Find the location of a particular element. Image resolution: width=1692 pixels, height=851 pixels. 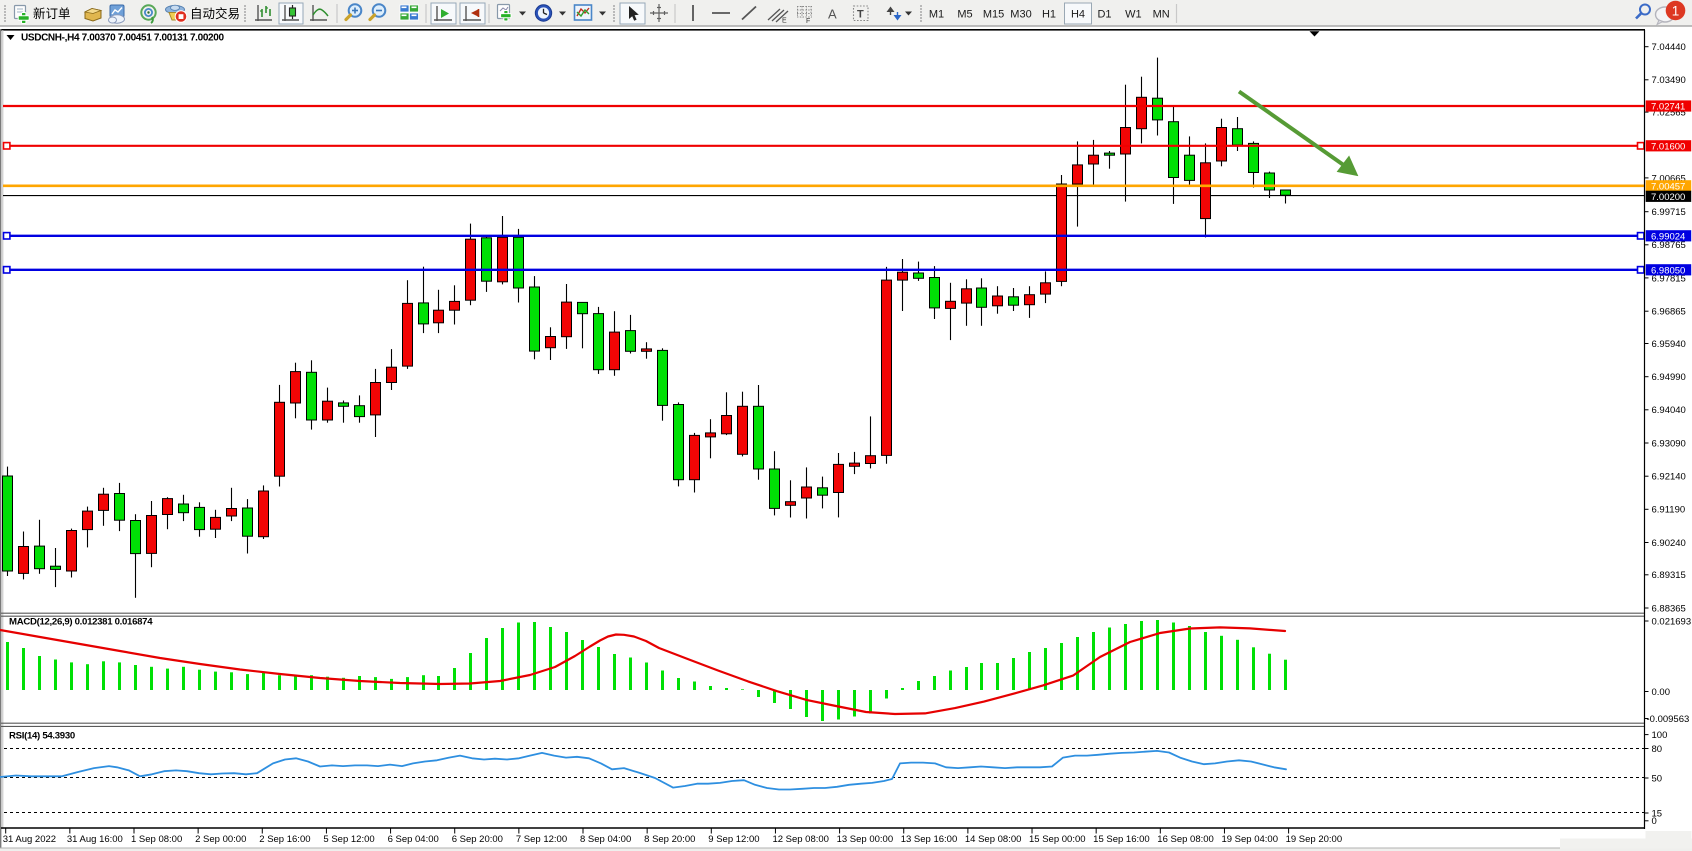

svg-text: 31 Aug 2022 is located at coordinates (29, 839).